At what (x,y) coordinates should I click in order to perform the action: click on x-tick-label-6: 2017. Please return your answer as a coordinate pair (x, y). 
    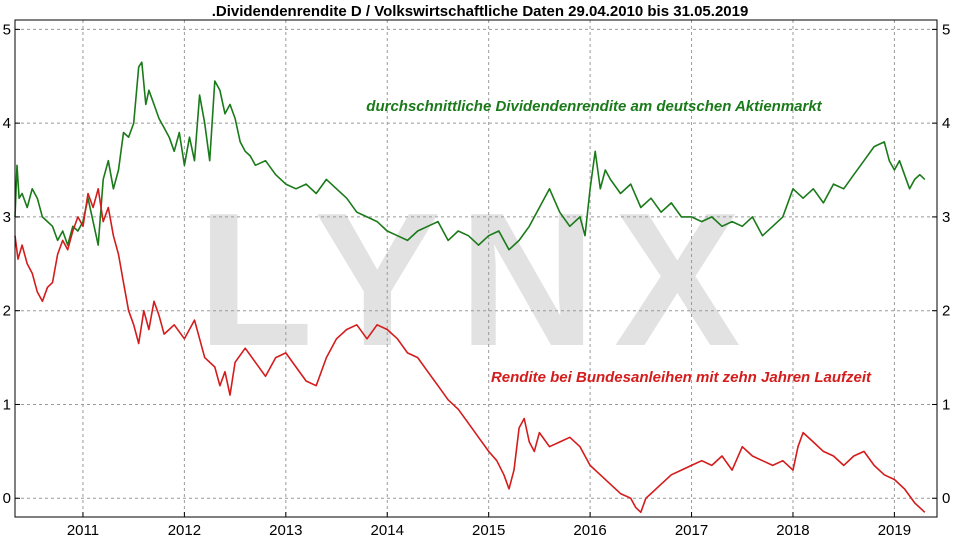
    Looking at the image, I should click on (691, 530).